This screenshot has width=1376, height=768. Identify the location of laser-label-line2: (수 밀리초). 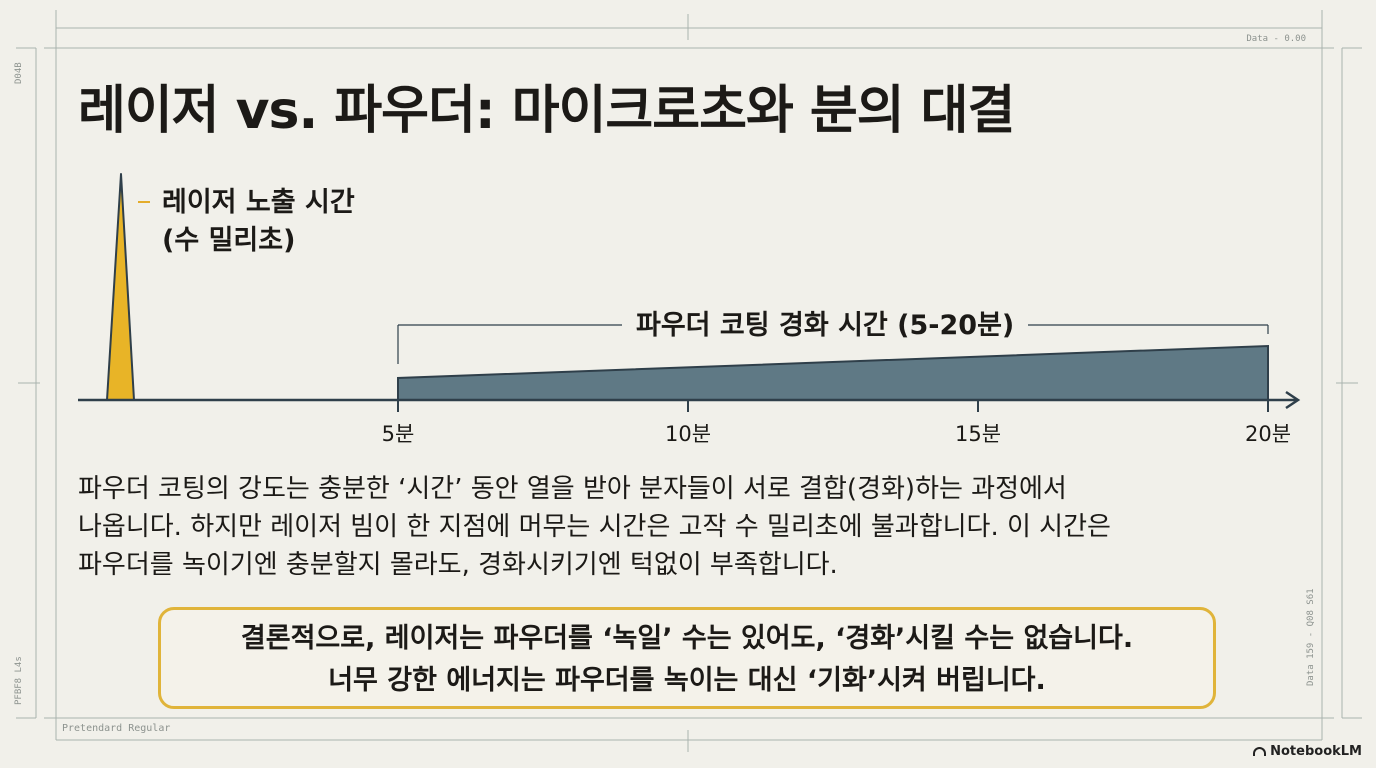
(229, 240).